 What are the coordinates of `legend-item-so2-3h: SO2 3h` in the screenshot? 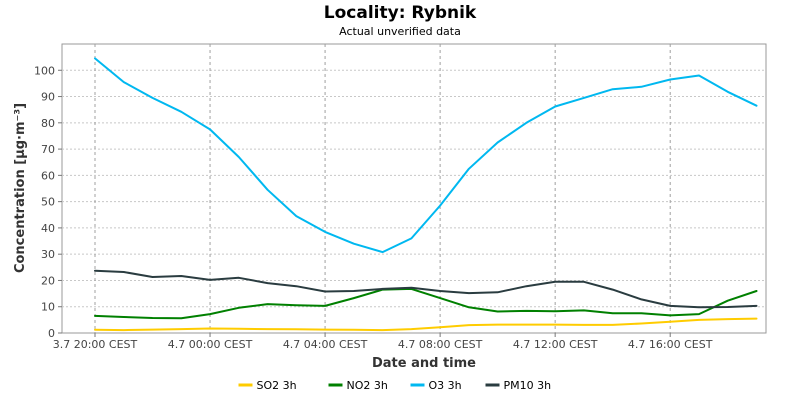 It's located at (267, 385).